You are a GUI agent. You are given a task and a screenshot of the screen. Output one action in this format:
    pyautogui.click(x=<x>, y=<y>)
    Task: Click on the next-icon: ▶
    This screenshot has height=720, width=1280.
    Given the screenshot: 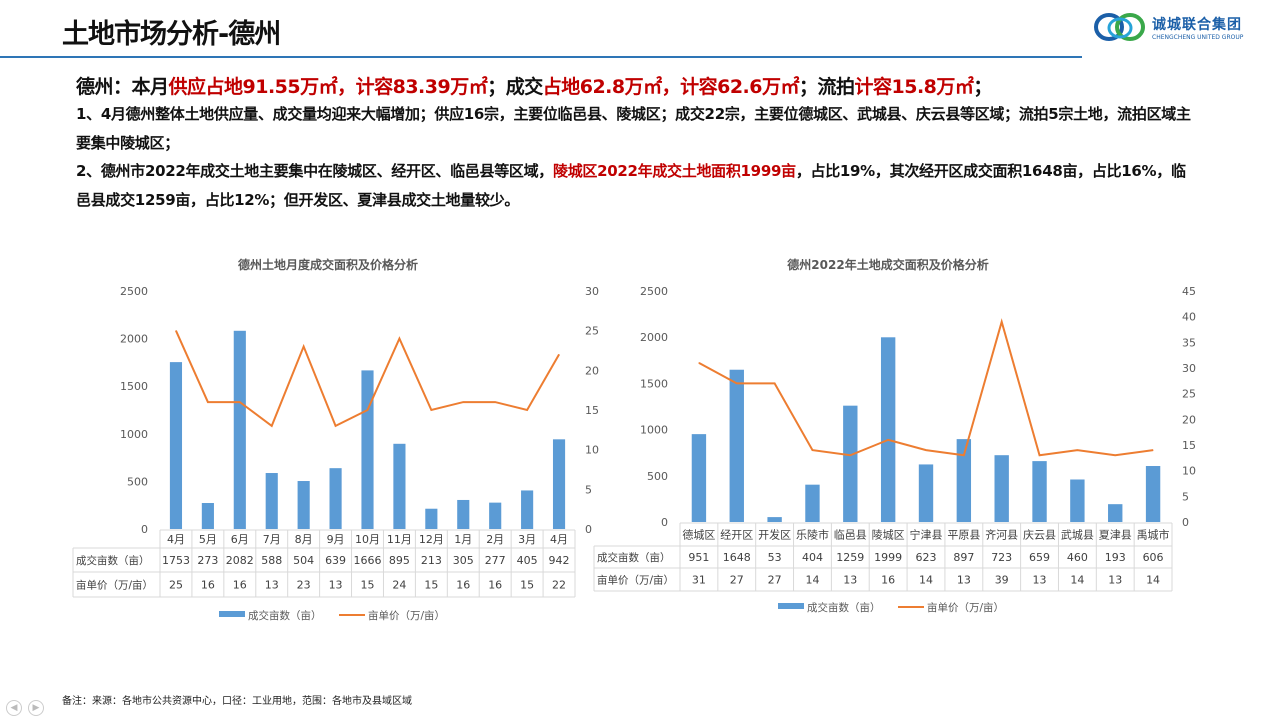 What is the action you would take?
    pyautogui.click(x=36, y=708)
    